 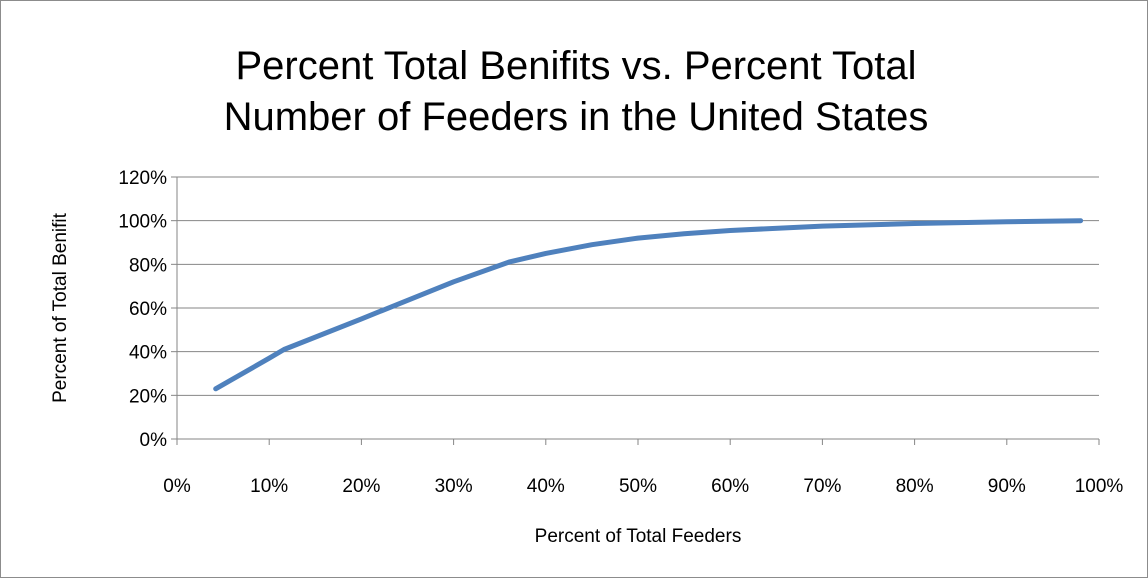 What do you see at coordinates (142, 178) in the screenshot?
I see `y-tick-label: 120%` at bounding box center [142, 178].